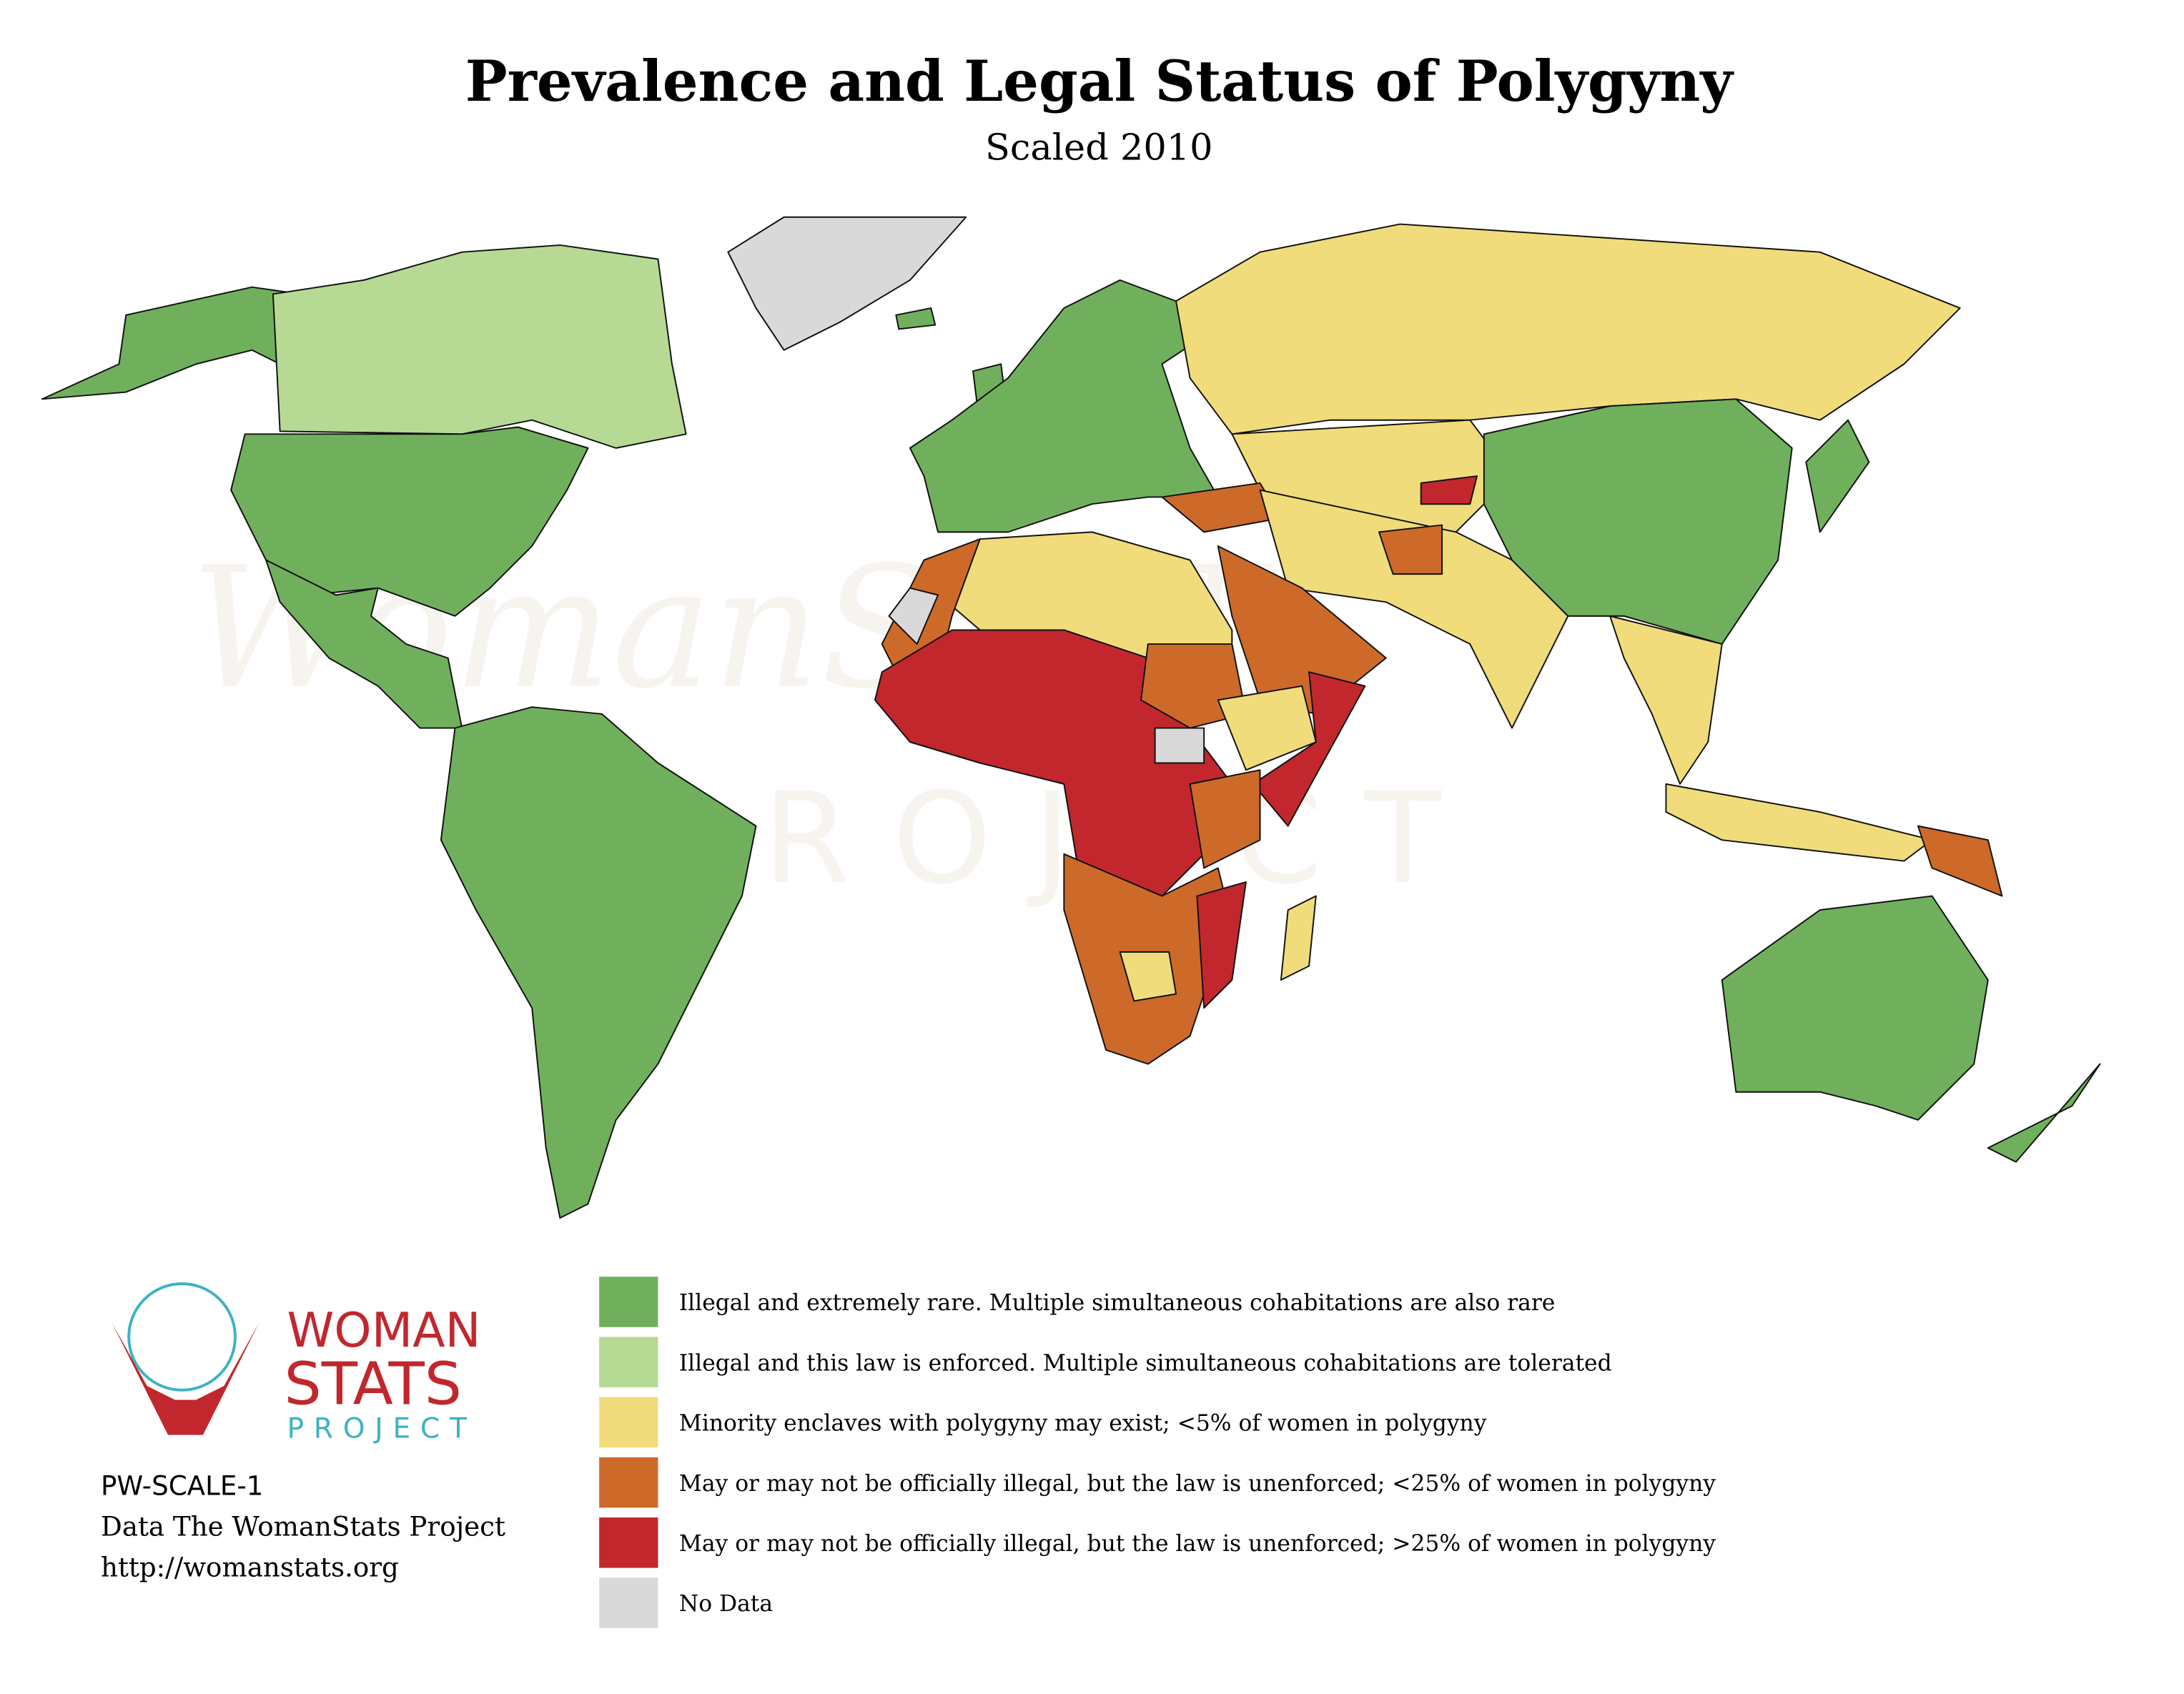  I want to click on logo-hands, so click(186, 1378).